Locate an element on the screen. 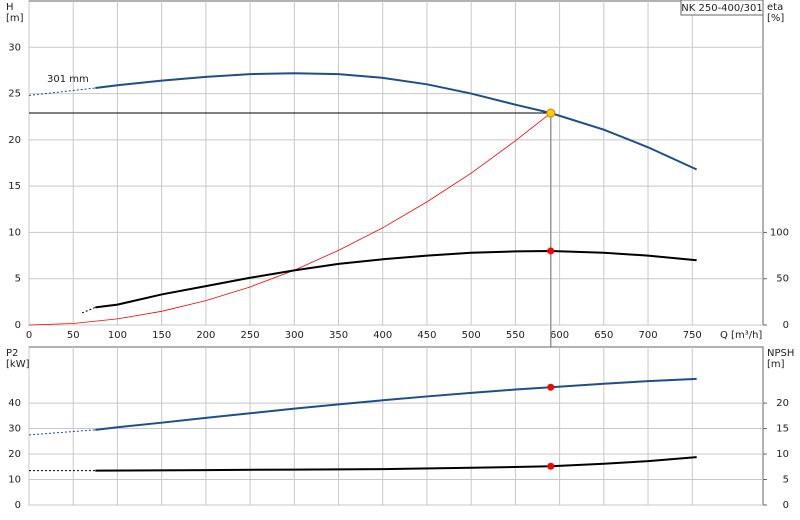  y-tick-label: 40 is located at coordinates (14, 403).